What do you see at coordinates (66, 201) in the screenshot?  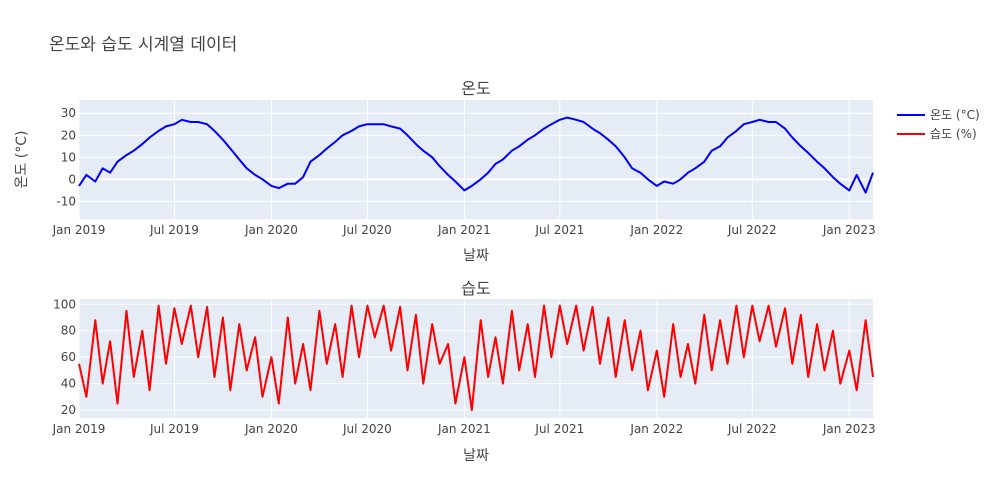 I see `y-tick-label: -10` at bounding box center [66, 201].